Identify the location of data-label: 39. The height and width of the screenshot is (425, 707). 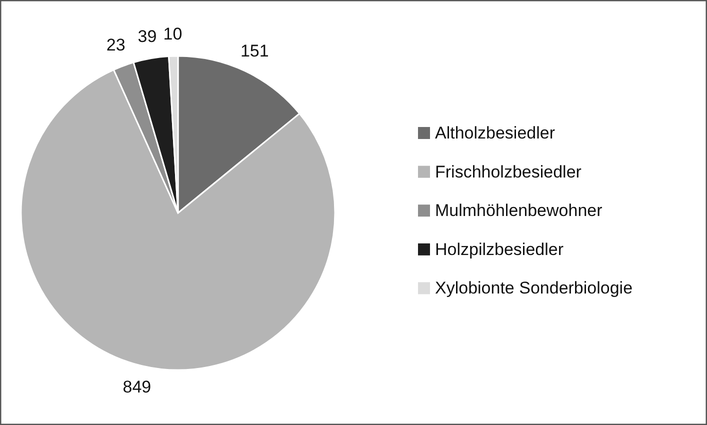
(147, 36).